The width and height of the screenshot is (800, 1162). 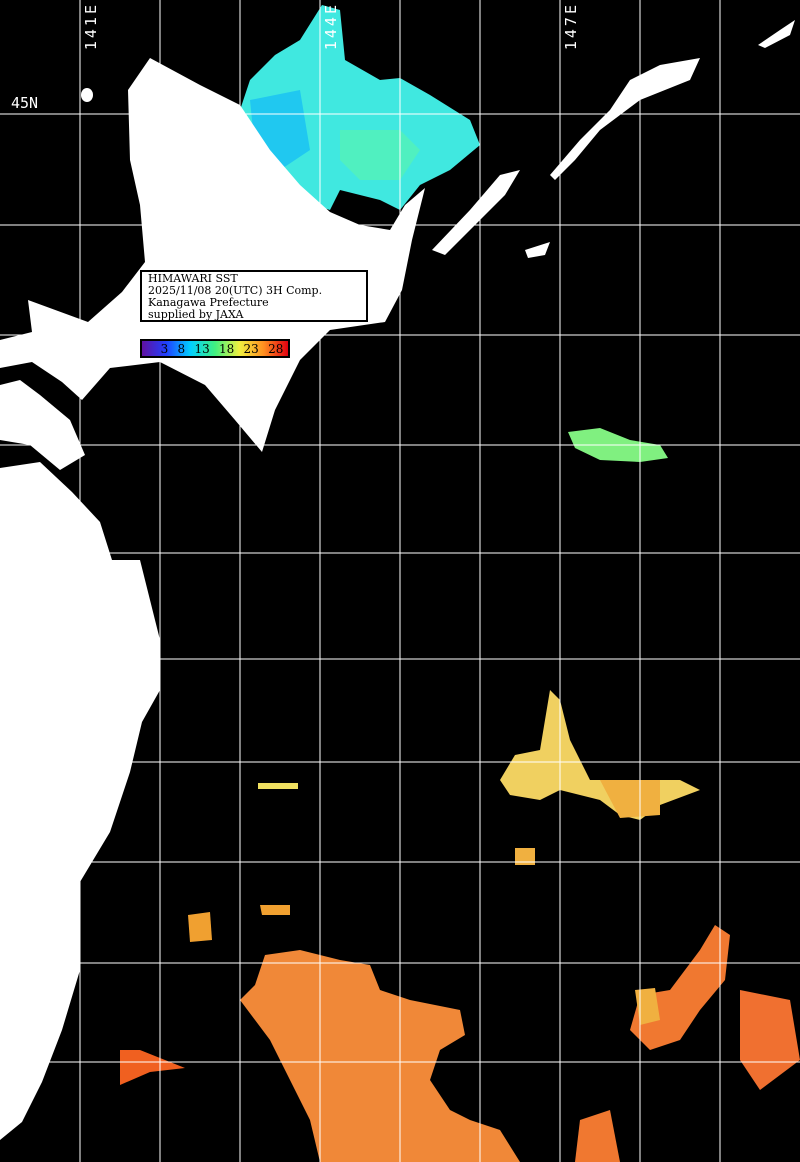 I want to click on colorbar-tick: 28, so click(x=276, y=348).